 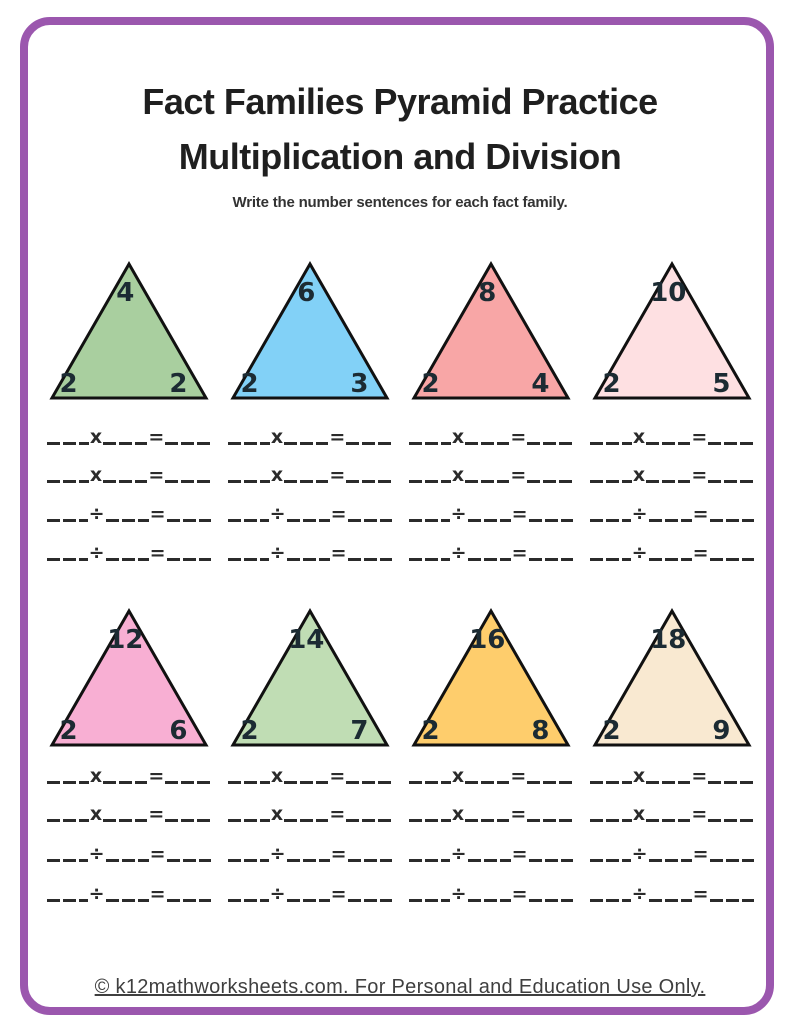 What do you see at coordinates (671, 678) in the screenshot?
I see `fact-triangle-8: 18 2 9` at bounding box center [671, 678].